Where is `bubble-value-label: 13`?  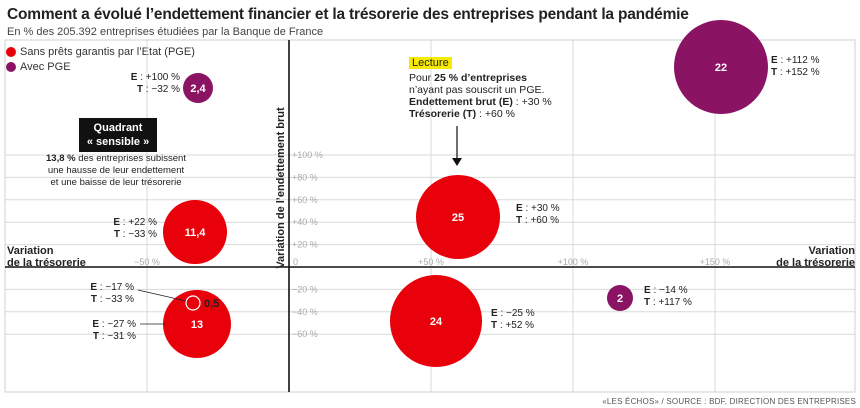 bubble-value-label: 13 is located at coordinates (197, 325).